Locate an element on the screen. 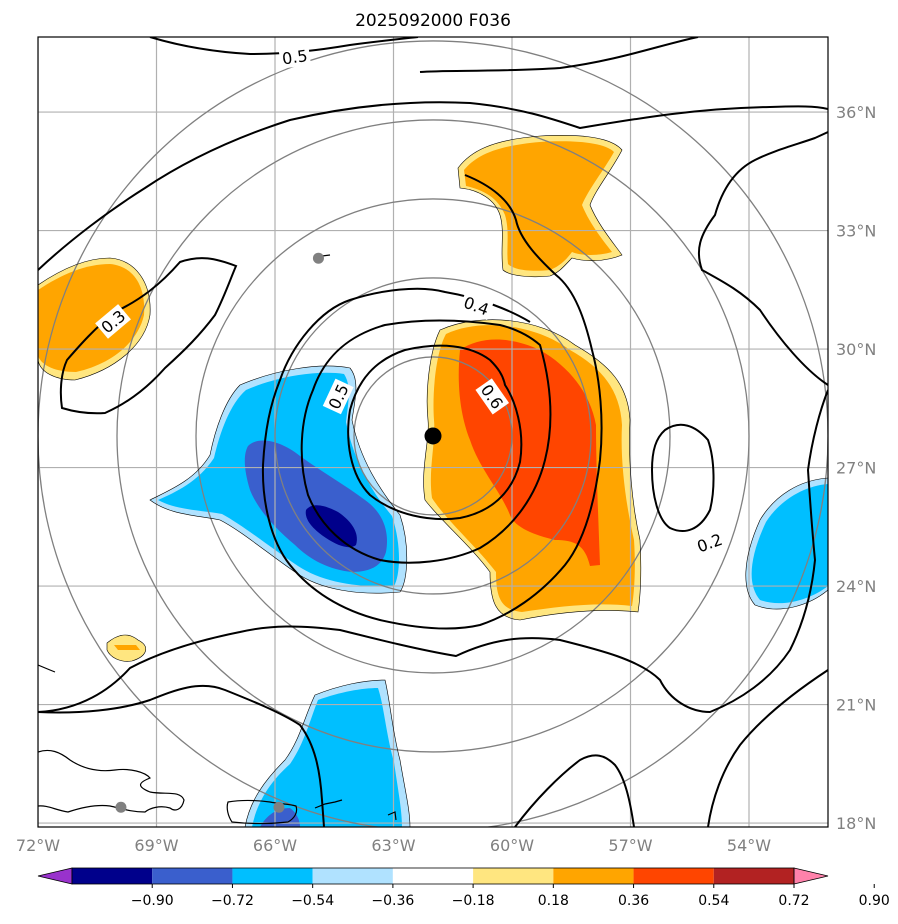 The image size is (898, 924). x-tick-labels: 72°W 69°W 66°W 63°W 60°W 57°W 54°W is located at coordinates (393, 845).